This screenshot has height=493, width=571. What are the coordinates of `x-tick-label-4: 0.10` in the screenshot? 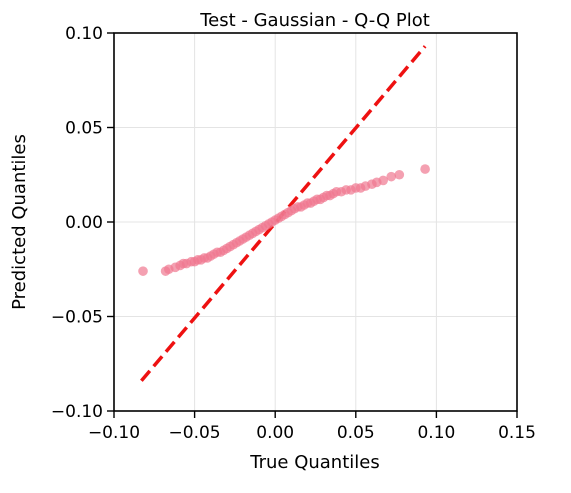 It's located at (436, 433).